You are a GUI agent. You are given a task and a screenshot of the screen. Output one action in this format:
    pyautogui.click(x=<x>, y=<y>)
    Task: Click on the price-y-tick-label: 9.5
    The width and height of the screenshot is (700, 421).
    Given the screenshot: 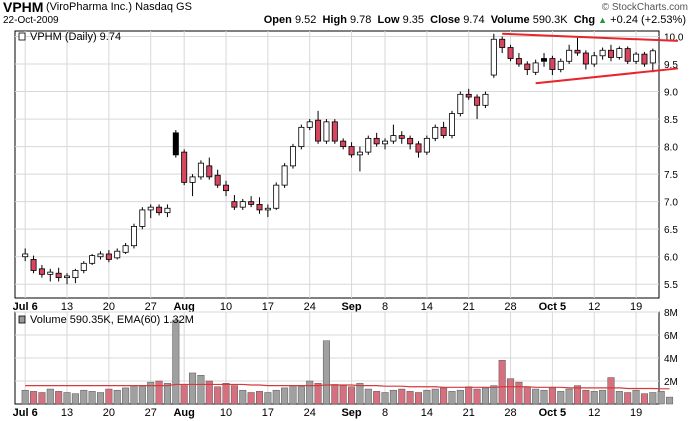 What is the action you would take?
    pyautogui.click(x=671, y=65)
    